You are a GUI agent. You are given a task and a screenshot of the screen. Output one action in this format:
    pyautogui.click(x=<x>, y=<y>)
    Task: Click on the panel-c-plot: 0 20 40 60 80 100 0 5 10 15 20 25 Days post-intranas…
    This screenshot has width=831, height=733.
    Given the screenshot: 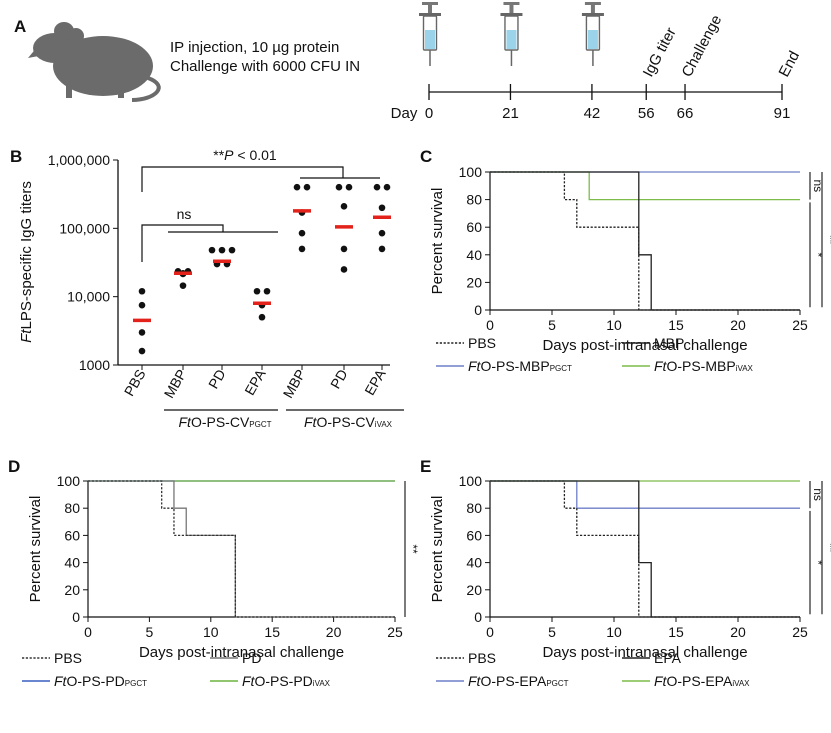 What is the action you would take?
    pyautogui.click(x=630, y=259)
    